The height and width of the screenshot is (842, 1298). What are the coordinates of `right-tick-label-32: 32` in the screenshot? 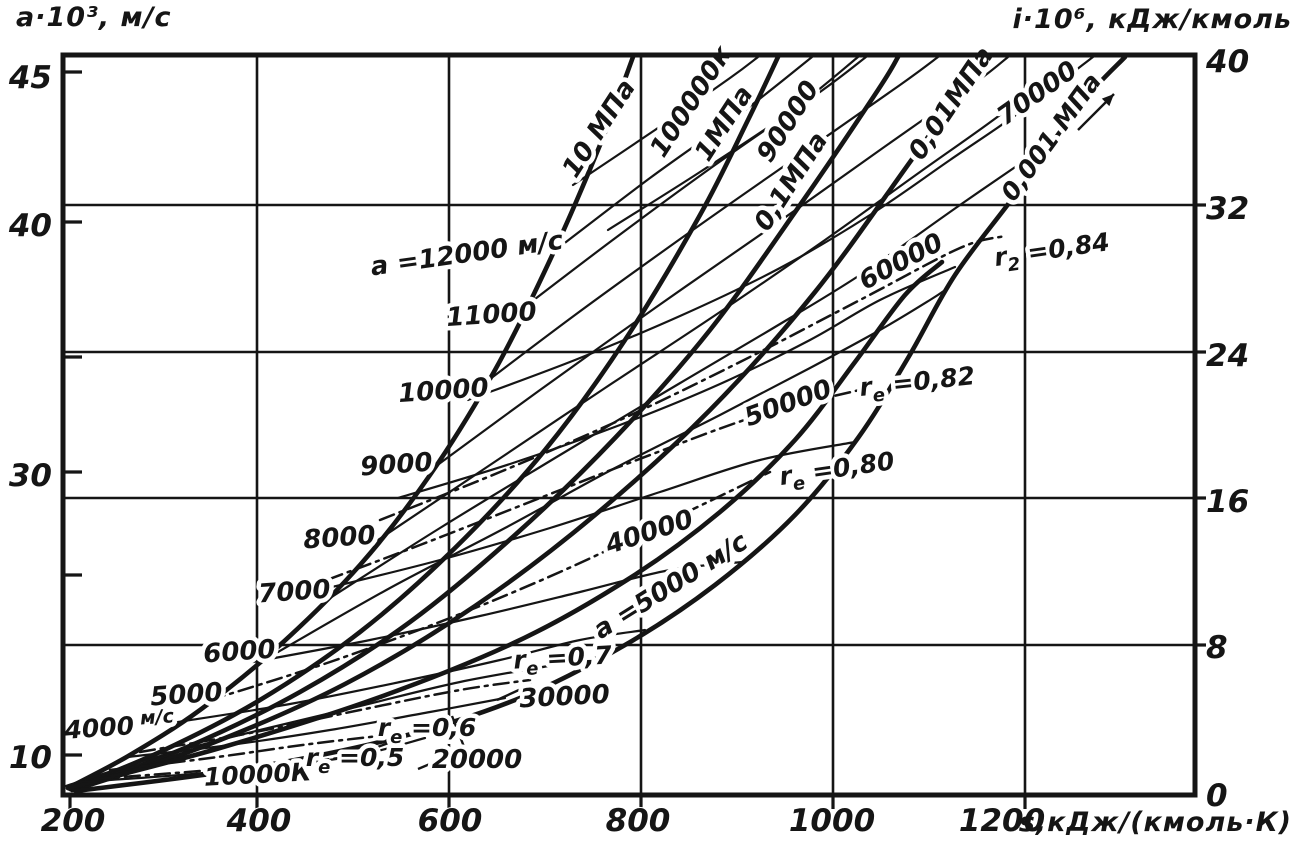 It's located at (1227, 209).